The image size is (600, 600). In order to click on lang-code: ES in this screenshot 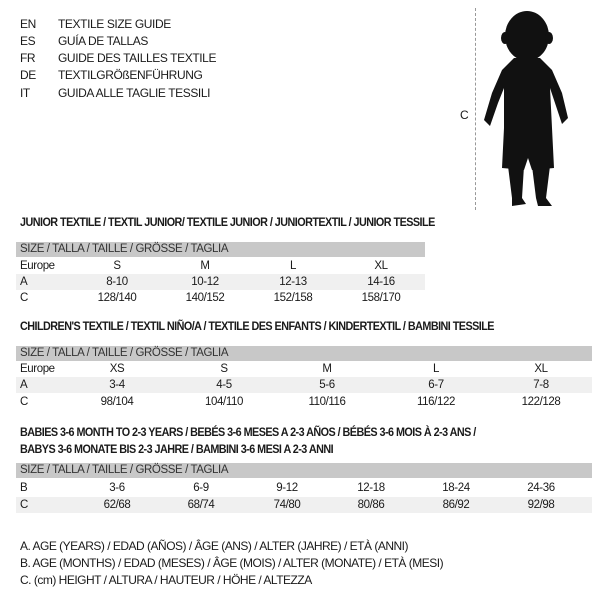, I will do `click(28, 41)`.